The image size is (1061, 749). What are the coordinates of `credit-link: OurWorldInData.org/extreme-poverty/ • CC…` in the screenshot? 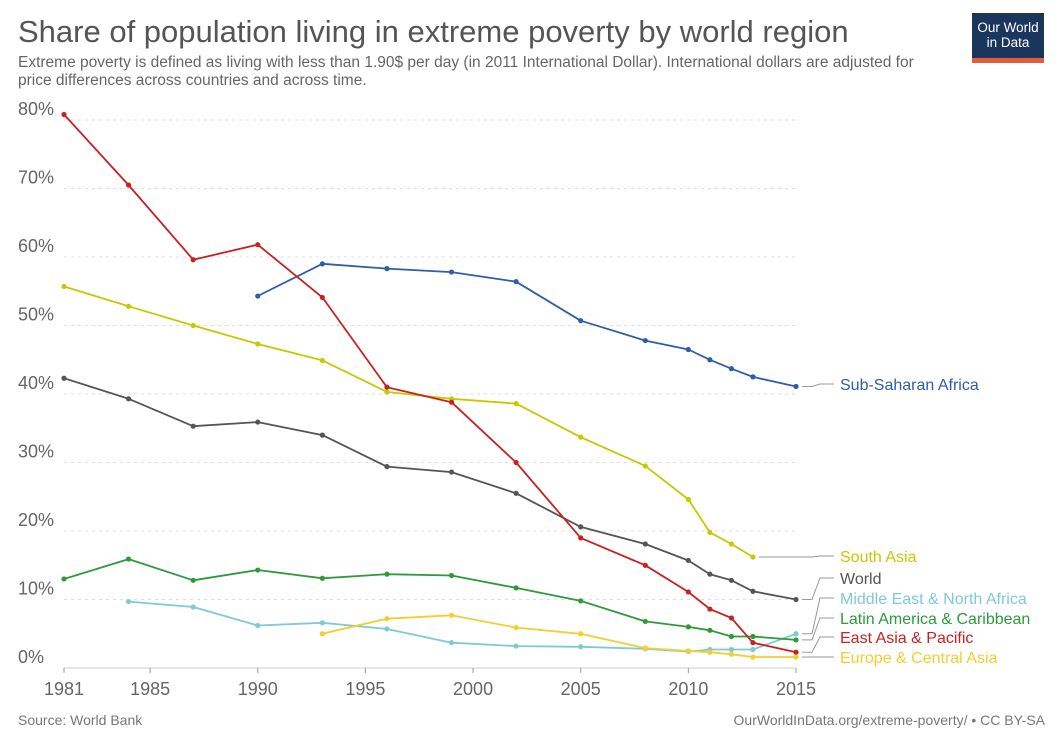 It's located at (889, 720).